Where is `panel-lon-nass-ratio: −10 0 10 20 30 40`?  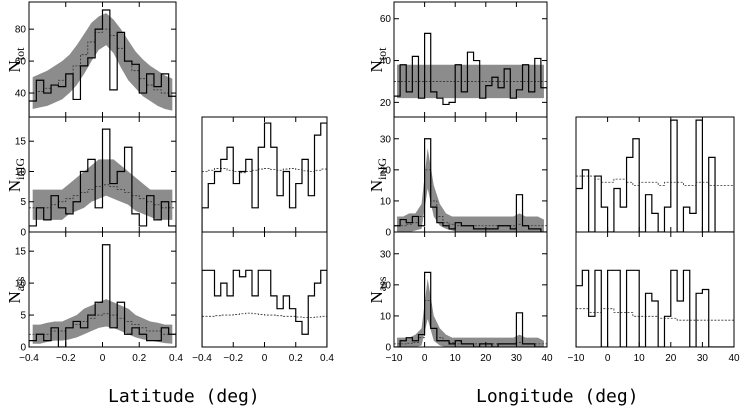 panel-lon-nass-ratio: −10 0 10 20 30 40 is located at coordinates (654, 297).